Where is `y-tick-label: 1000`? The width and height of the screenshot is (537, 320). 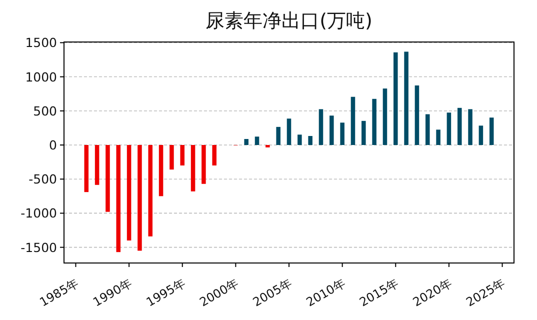 y-tick-label: 1000 is located at coordinates (41, 76).